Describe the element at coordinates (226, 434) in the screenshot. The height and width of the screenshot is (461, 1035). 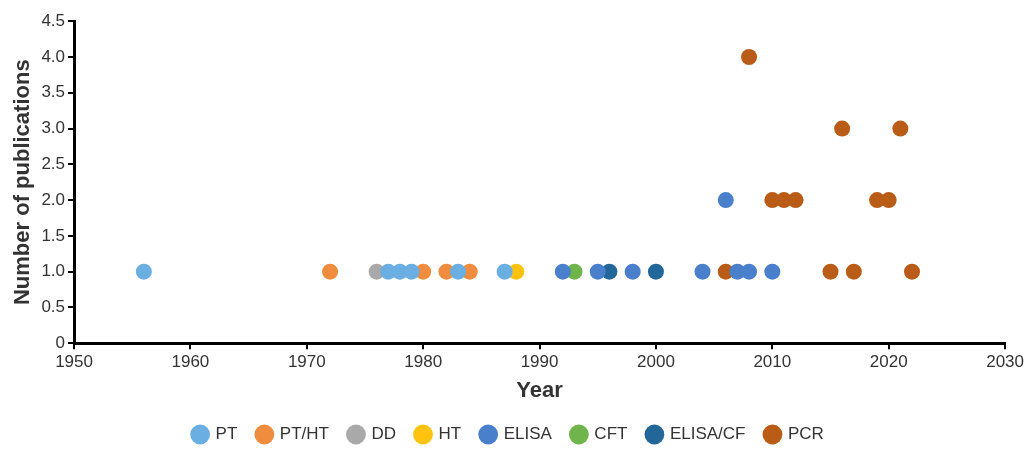
I see `legend-label: PT` at that location.